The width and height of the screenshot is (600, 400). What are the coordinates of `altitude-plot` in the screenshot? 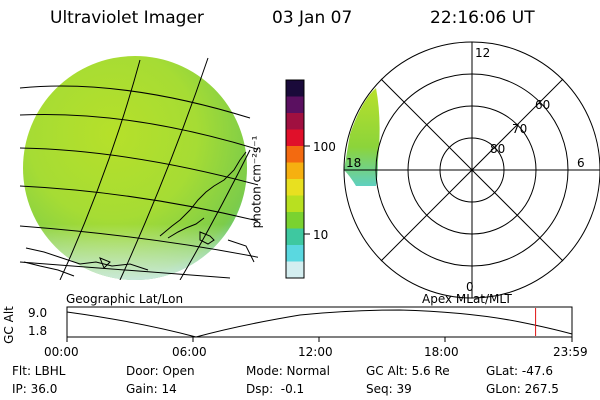 It's located at (319, 324).